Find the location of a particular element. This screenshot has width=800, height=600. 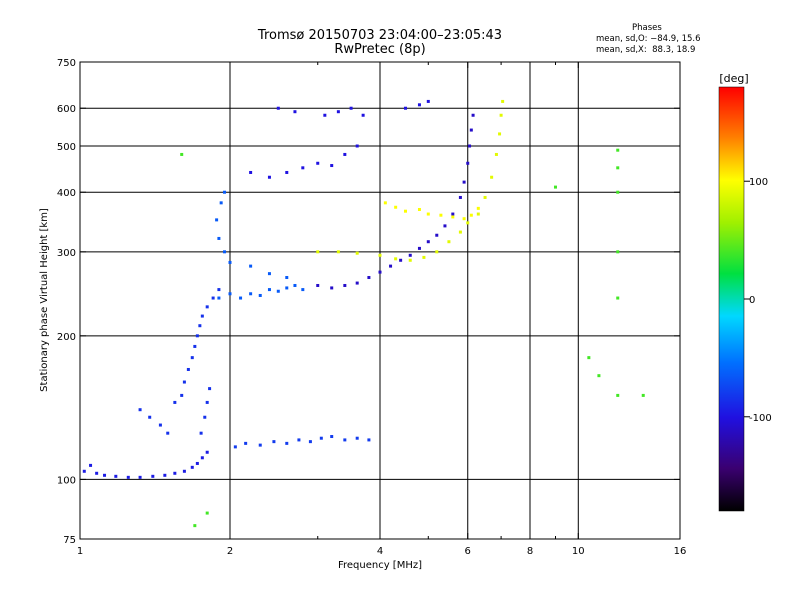

colorbar-tick-label: 100 is located at coordinates (758, 182).